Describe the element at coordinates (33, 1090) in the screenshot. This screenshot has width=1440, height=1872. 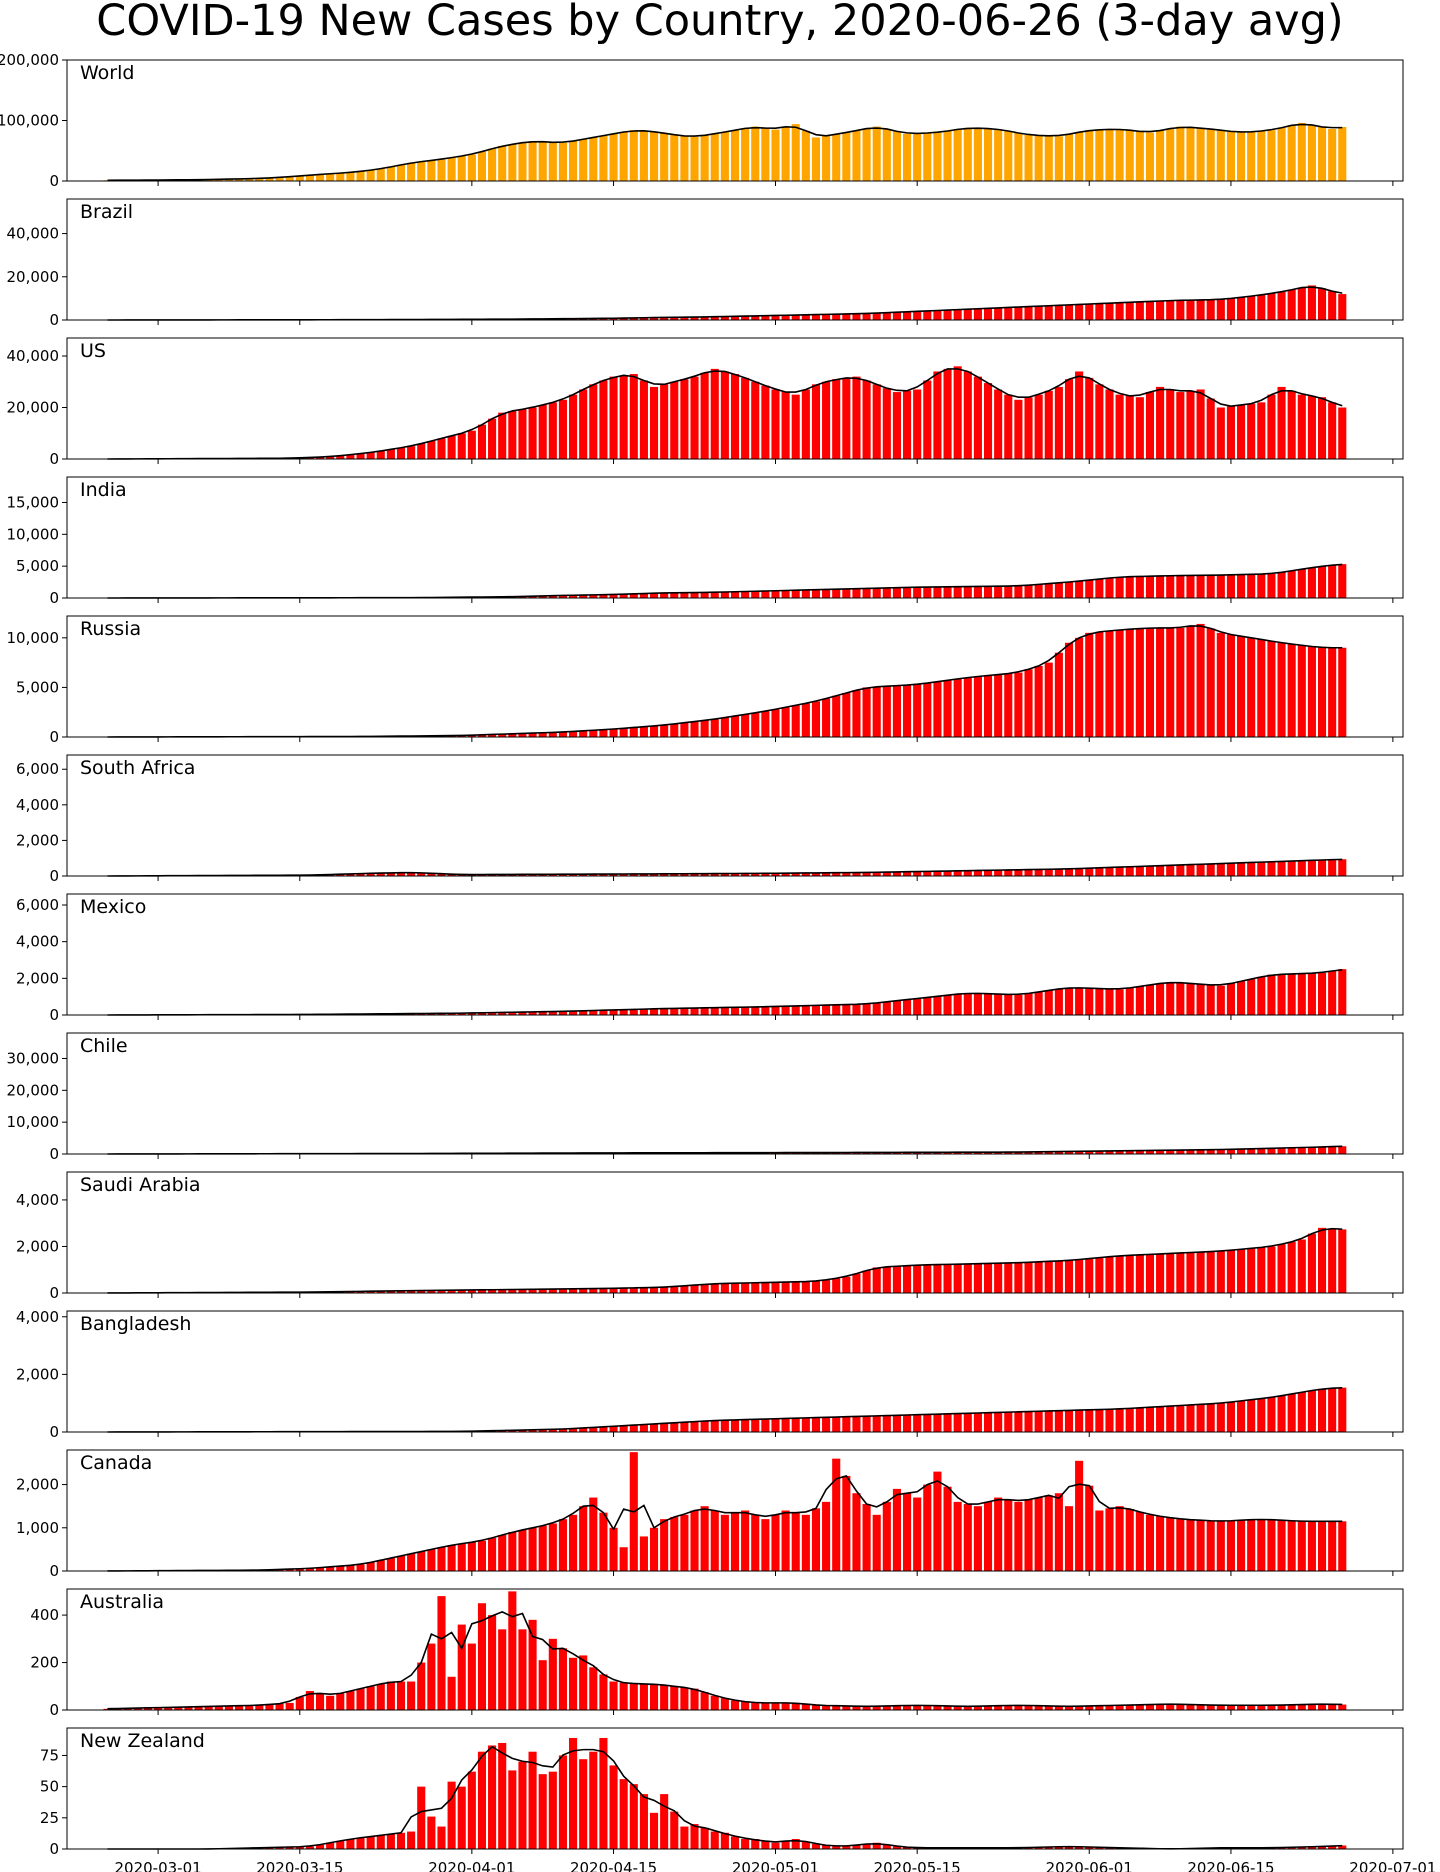
I see `y-tick-label: 20,000` at that location.